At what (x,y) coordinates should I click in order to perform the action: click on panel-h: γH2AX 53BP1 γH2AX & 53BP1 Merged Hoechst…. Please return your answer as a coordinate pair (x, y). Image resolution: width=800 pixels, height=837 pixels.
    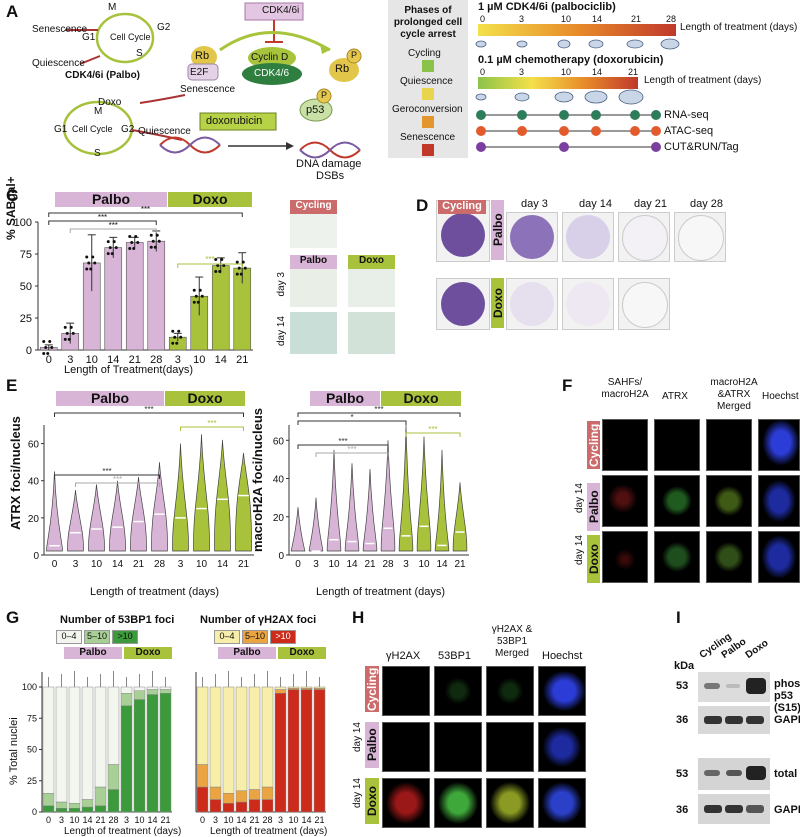
    Looking at the image, I should click on (477, 727).